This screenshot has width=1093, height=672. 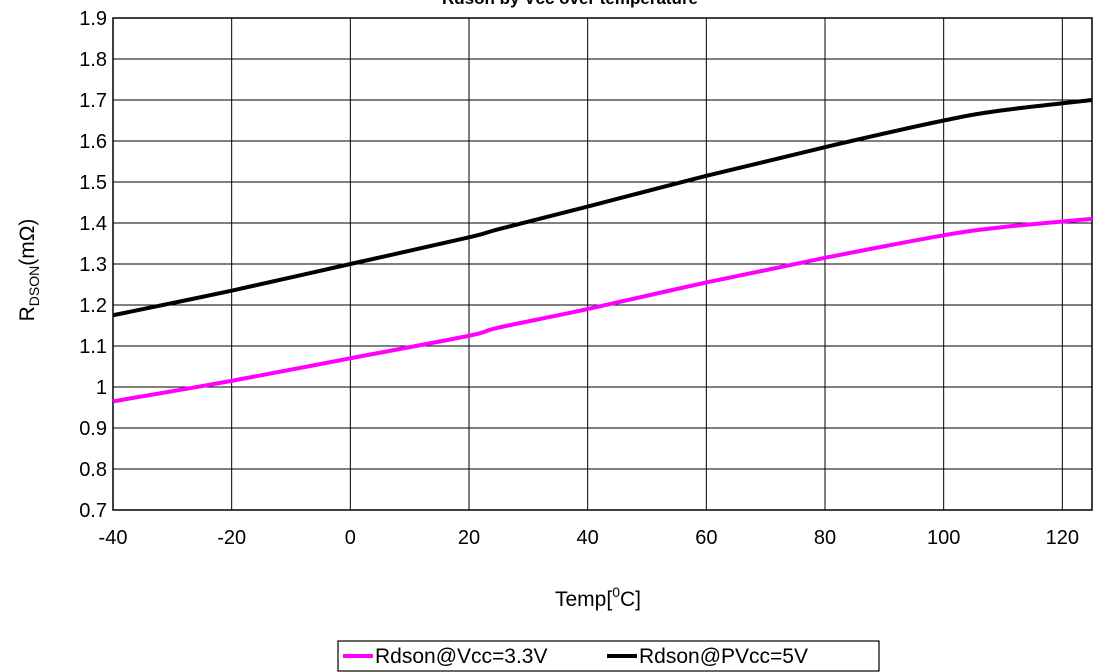 I want to click on y-tick-label: 1.1, so click(x=93, y=347).